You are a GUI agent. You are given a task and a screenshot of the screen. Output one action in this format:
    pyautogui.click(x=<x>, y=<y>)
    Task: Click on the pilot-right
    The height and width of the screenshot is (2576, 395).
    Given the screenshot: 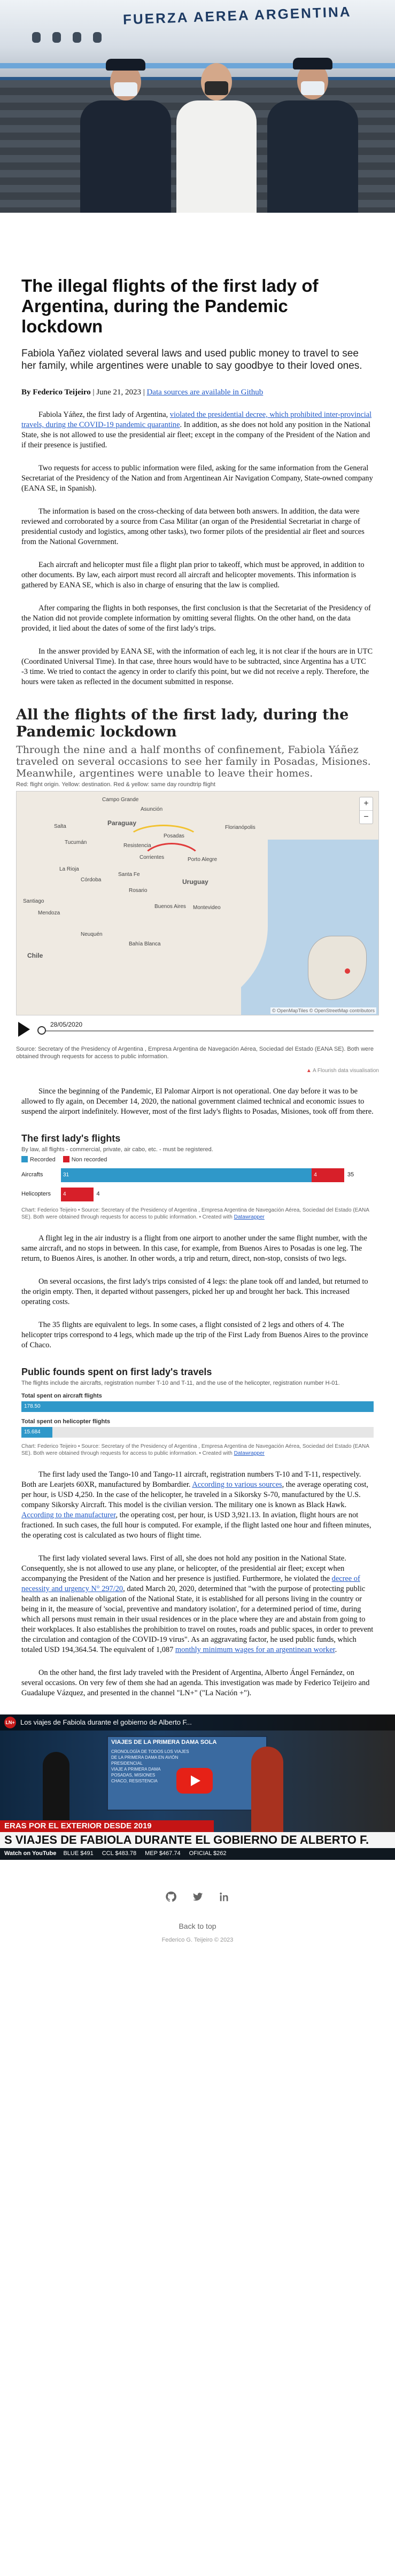 What is the action you would take?
    pyautogui.click(x=312, y=132)
    